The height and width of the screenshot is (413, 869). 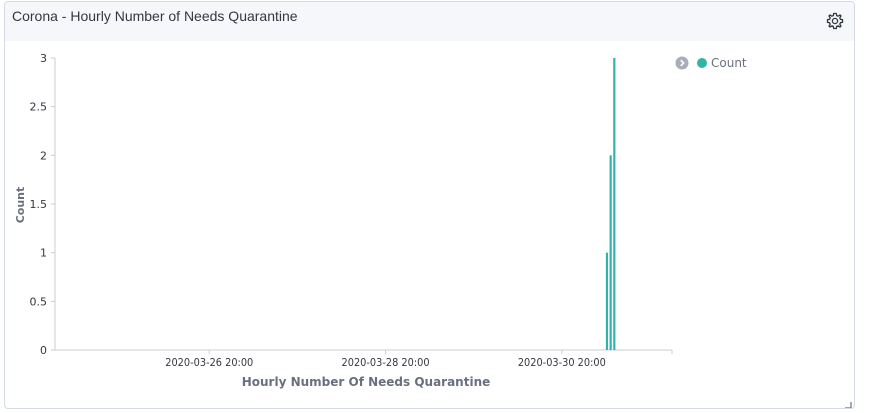 I want to click on y-axis: 0 0.5 1 1.5 2 2.5 3, so click(x=43, y=204).